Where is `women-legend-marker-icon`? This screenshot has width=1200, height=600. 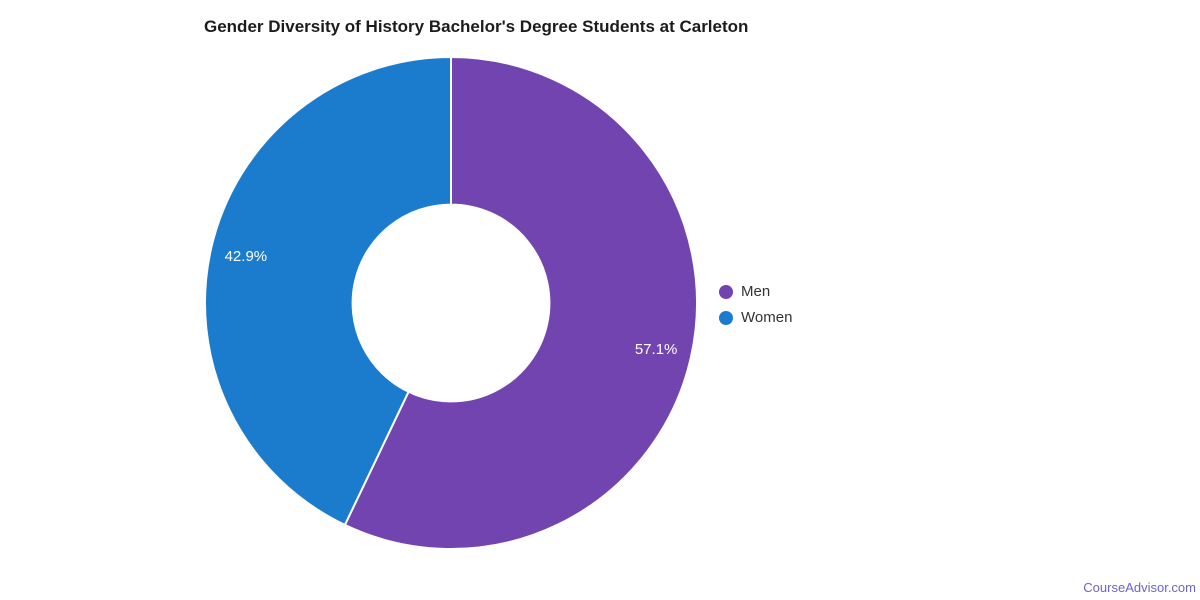 women-legend-marker-icon is located at coordinates (726, 318).